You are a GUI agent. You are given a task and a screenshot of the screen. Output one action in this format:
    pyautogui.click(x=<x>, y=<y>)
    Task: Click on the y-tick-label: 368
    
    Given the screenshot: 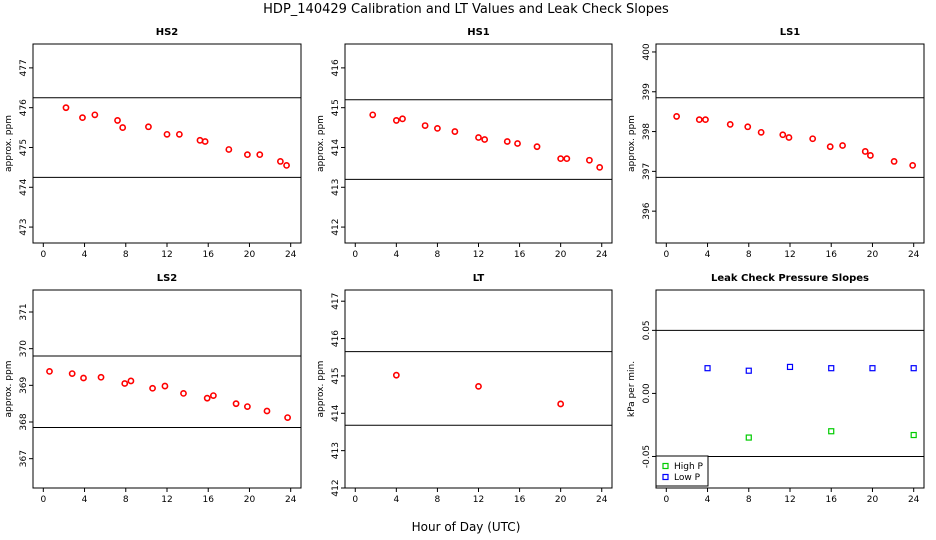 What is the action you would take?
    pyautogui.click(x=24, y=421)
    